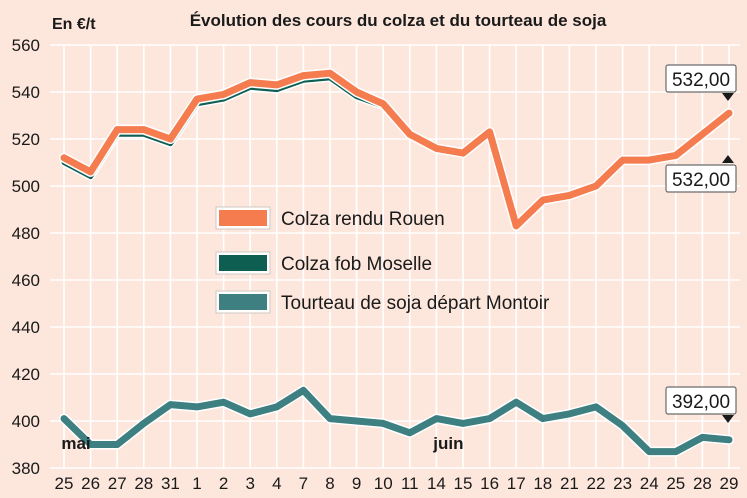 Image resolution: width=747 pixels, height=498 pixels. What do you see at coordinates (74, 24) in the screenshot?
I see `y-axis-unit-label: En €/t` at bounding box center [74, 24].